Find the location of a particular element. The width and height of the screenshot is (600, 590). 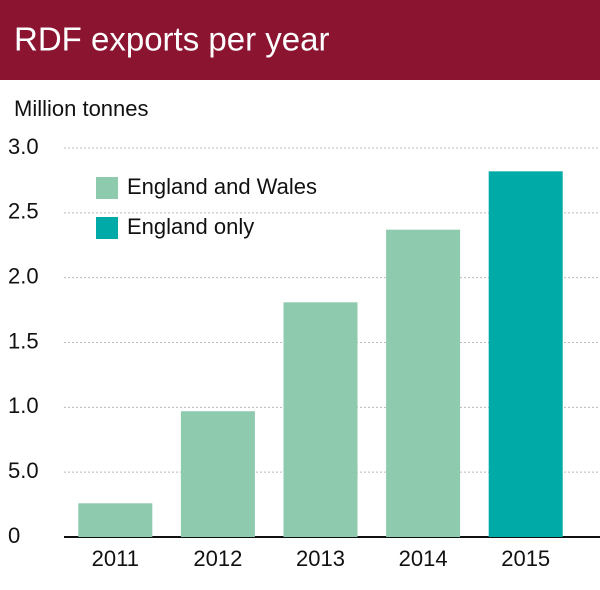

chart-title: RDF exports per year is located at coordinates (171, 39).